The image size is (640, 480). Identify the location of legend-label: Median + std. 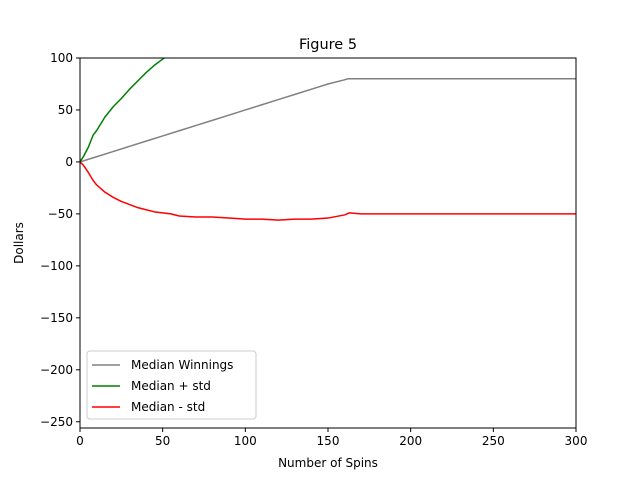
(171, 386).